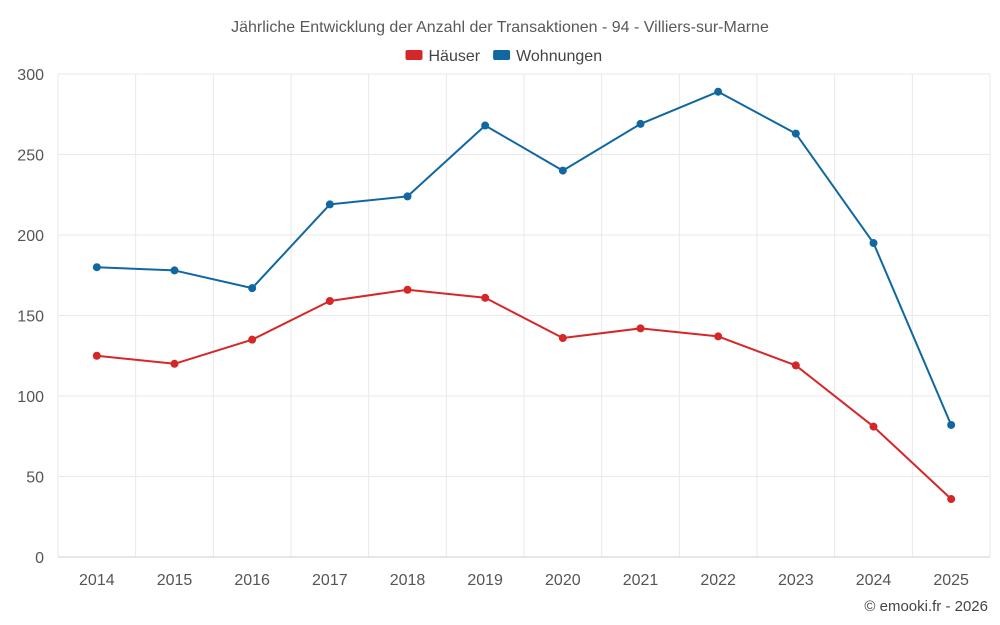 The height and width of the screenshot is (625, 1000). Describe the element at coordinates (926, 606) in the screenshot. I see `credit-text: © emooki.fr - 2026` at that location.